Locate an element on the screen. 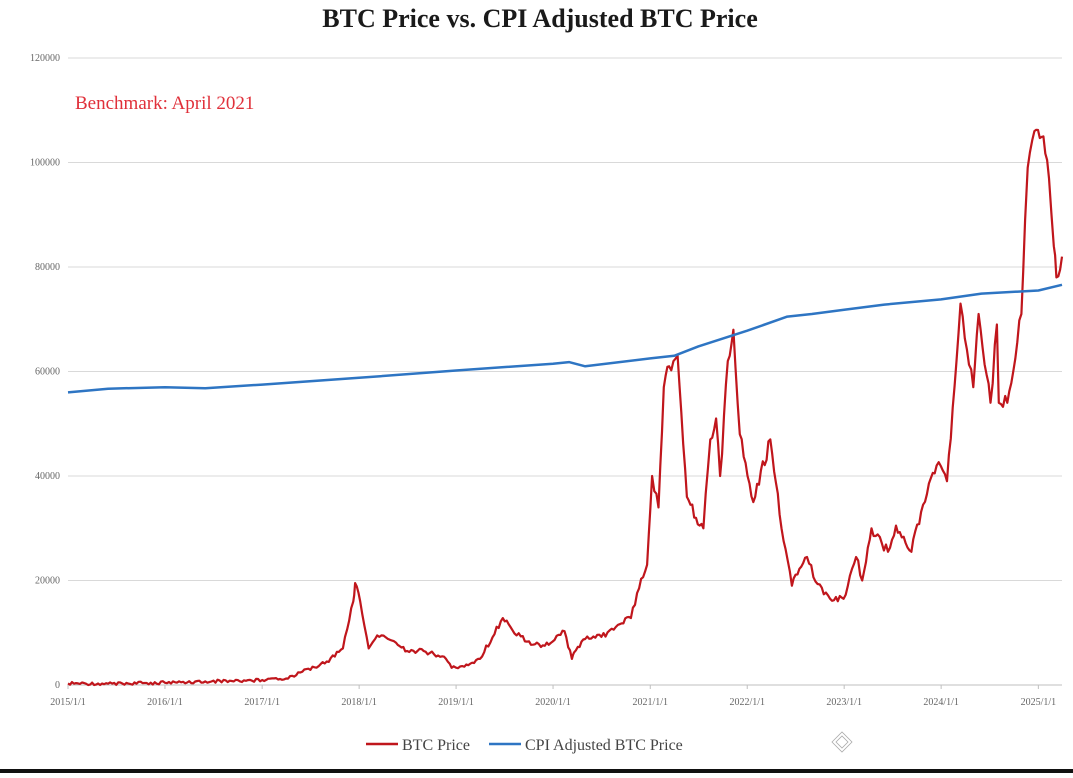 The height and width of the screenshot is (778, 1073). y-tick-label: 80000 is located at coordinates (47, 267).